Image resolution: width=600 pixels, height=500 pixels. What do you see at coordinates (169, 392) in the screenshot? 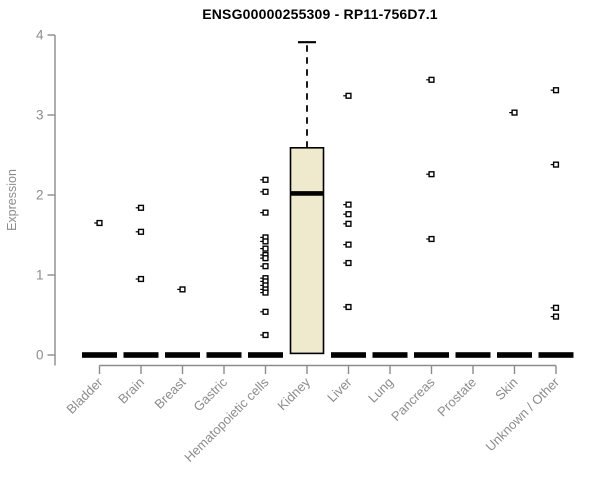
I see `x-axis-category-label: Breast` at bounding box center [169, 392].